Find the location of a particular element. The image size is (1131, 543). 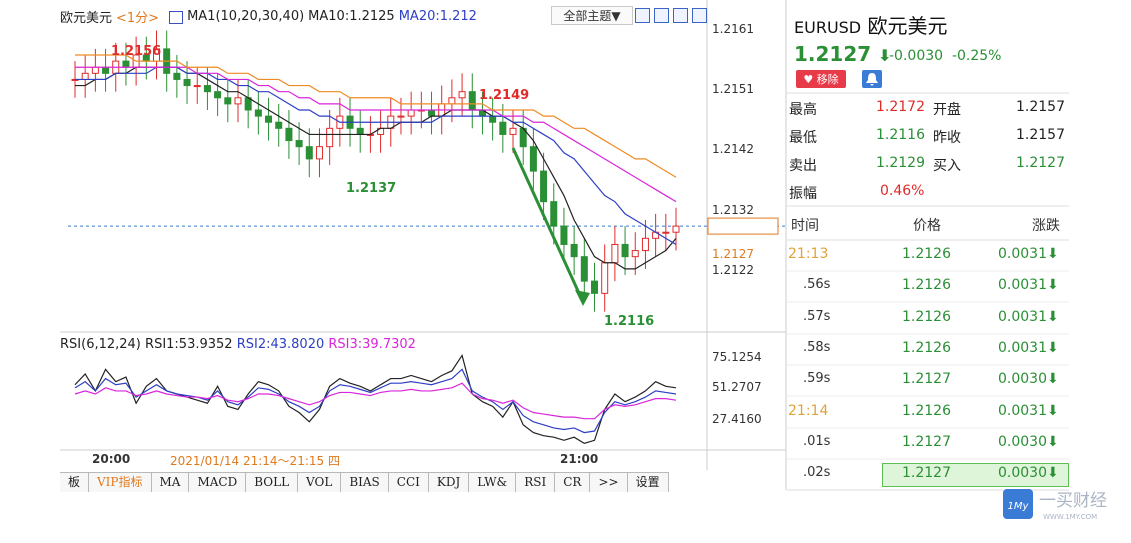

stat-label-prev-close: 昨收 is located at coordinates (947, 138).